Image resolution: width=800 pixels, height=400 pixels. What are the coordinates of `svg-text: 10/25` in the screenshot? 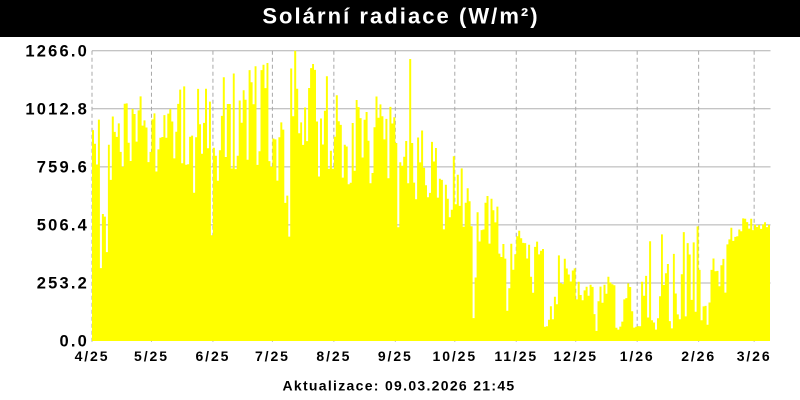 It's located at (455, 356).